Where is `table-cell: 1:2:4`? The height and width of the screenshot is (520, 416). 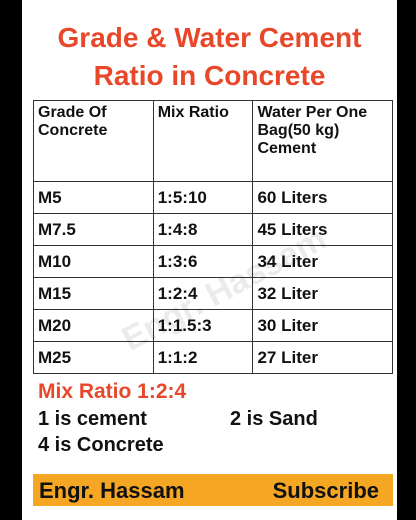 table-cell: 1:2:4 is located at coordinates (203, 293).